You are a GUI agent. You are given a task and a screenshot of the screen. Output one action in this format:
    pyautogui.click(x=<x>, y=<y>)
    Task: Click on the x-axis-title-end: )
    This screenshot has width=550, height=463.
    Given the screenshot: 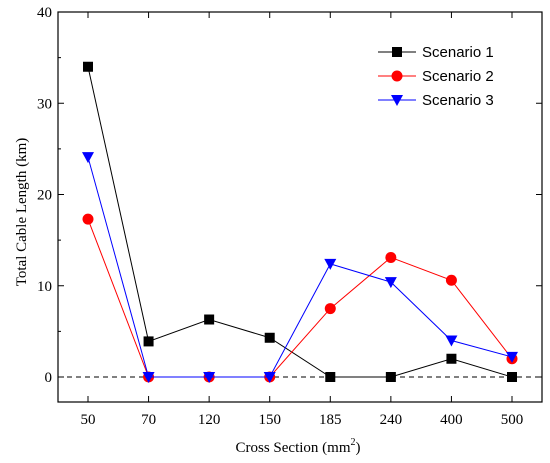 What is the action you would take?
    pyautogui.click(x=358, y=448)
    